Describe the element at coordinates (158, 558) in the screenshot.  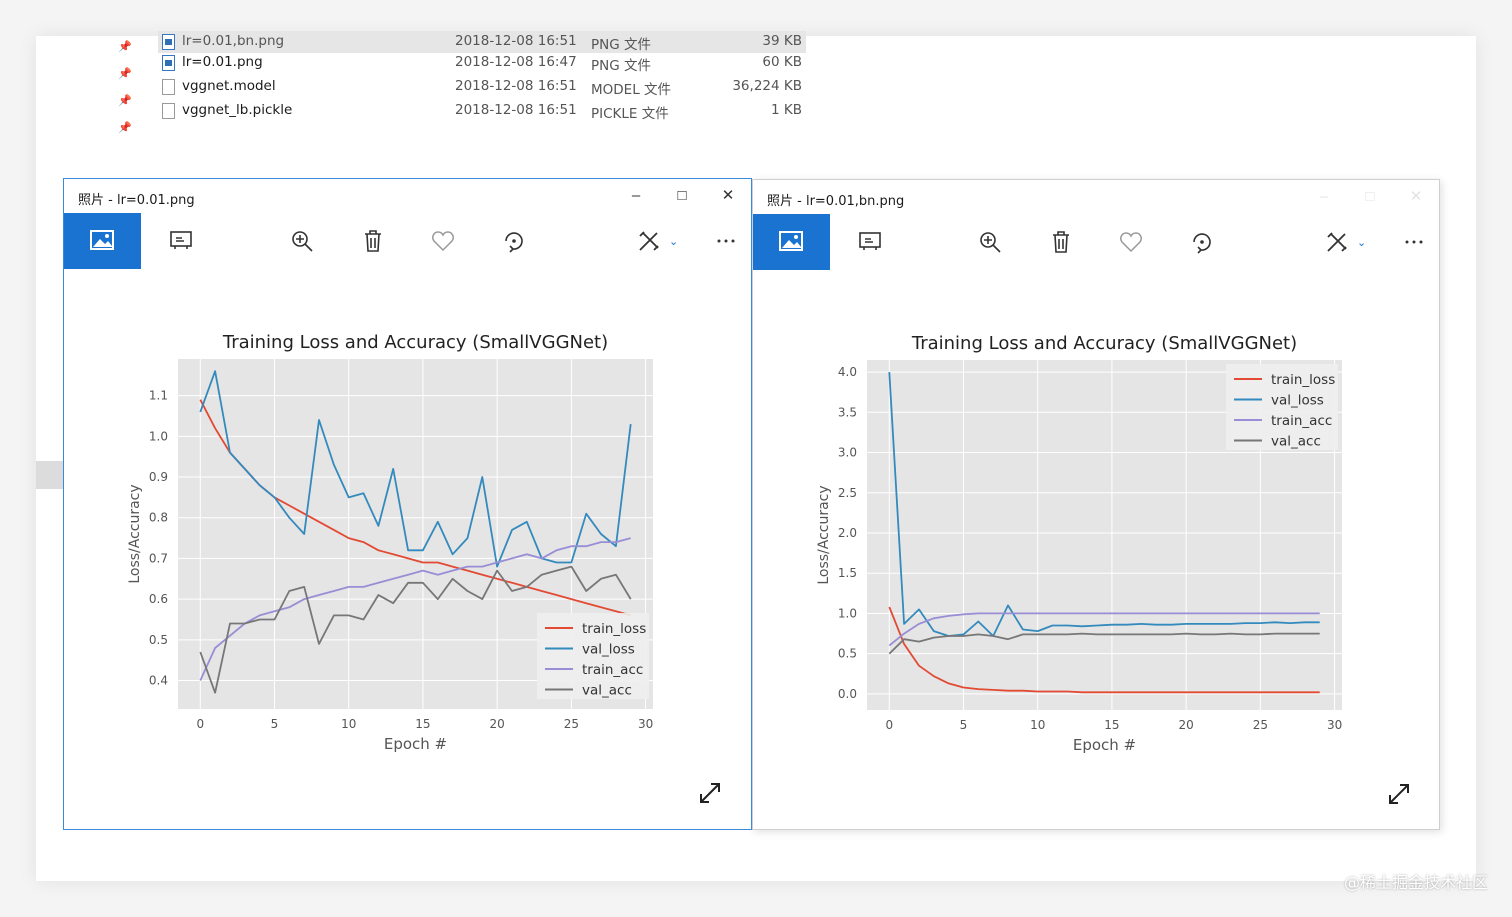
I see `y-tick-label: 0.7` at that location.